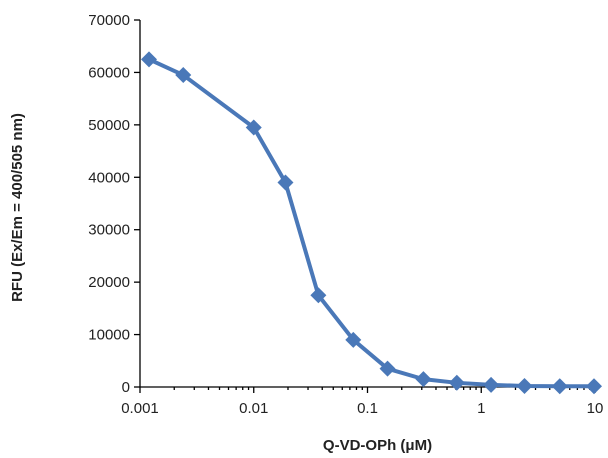 The width and height of the screenshot is (608, 458). I want to click on y-axis-title: RFU (Ex/Em = 400/505 nm), so click(17, 207).